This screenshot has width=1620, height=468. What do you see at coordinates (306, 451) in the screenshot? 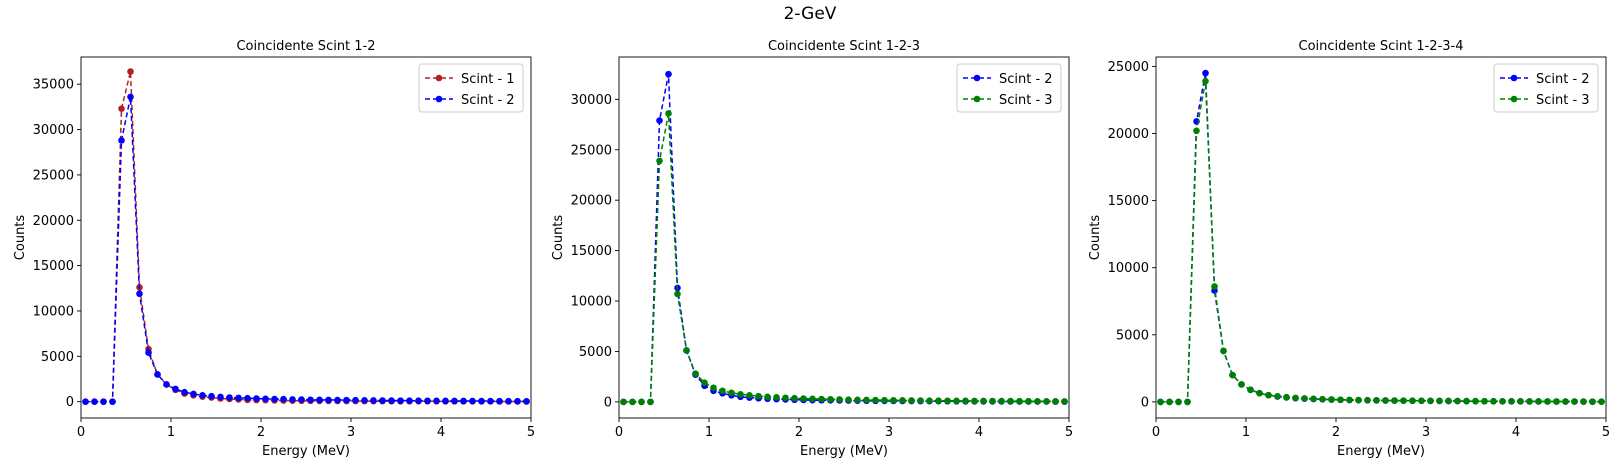
I see `x-axis-label: Energy (MeV)` at bounding box center [306, 451].